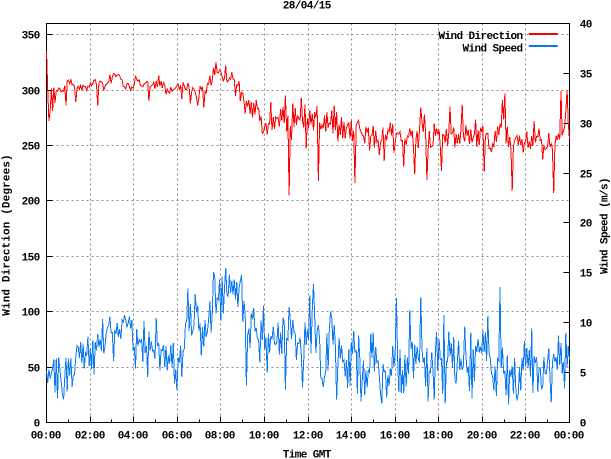  What do you see at coordinates (492, 50) in the screenshot?
I see `svg-text: Wind Speed` at bounding box center [492, 50].